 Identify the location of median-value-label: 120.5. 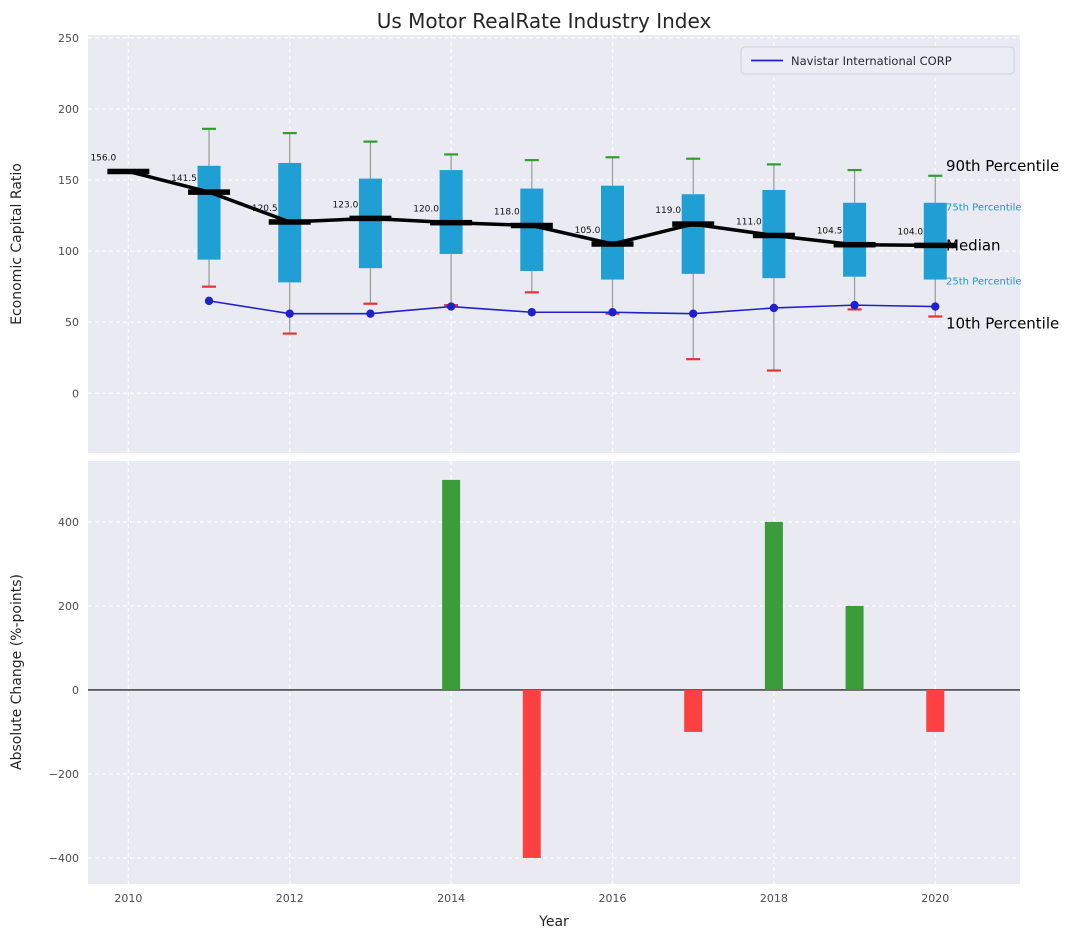
(265, 209).